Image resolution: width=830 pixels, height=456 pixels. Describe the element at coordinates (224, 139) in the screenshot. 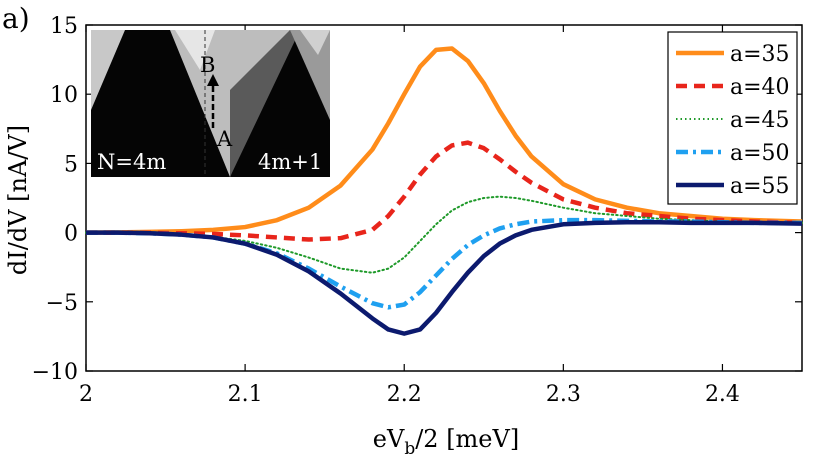

I see `inset-label-a: A` at that location.